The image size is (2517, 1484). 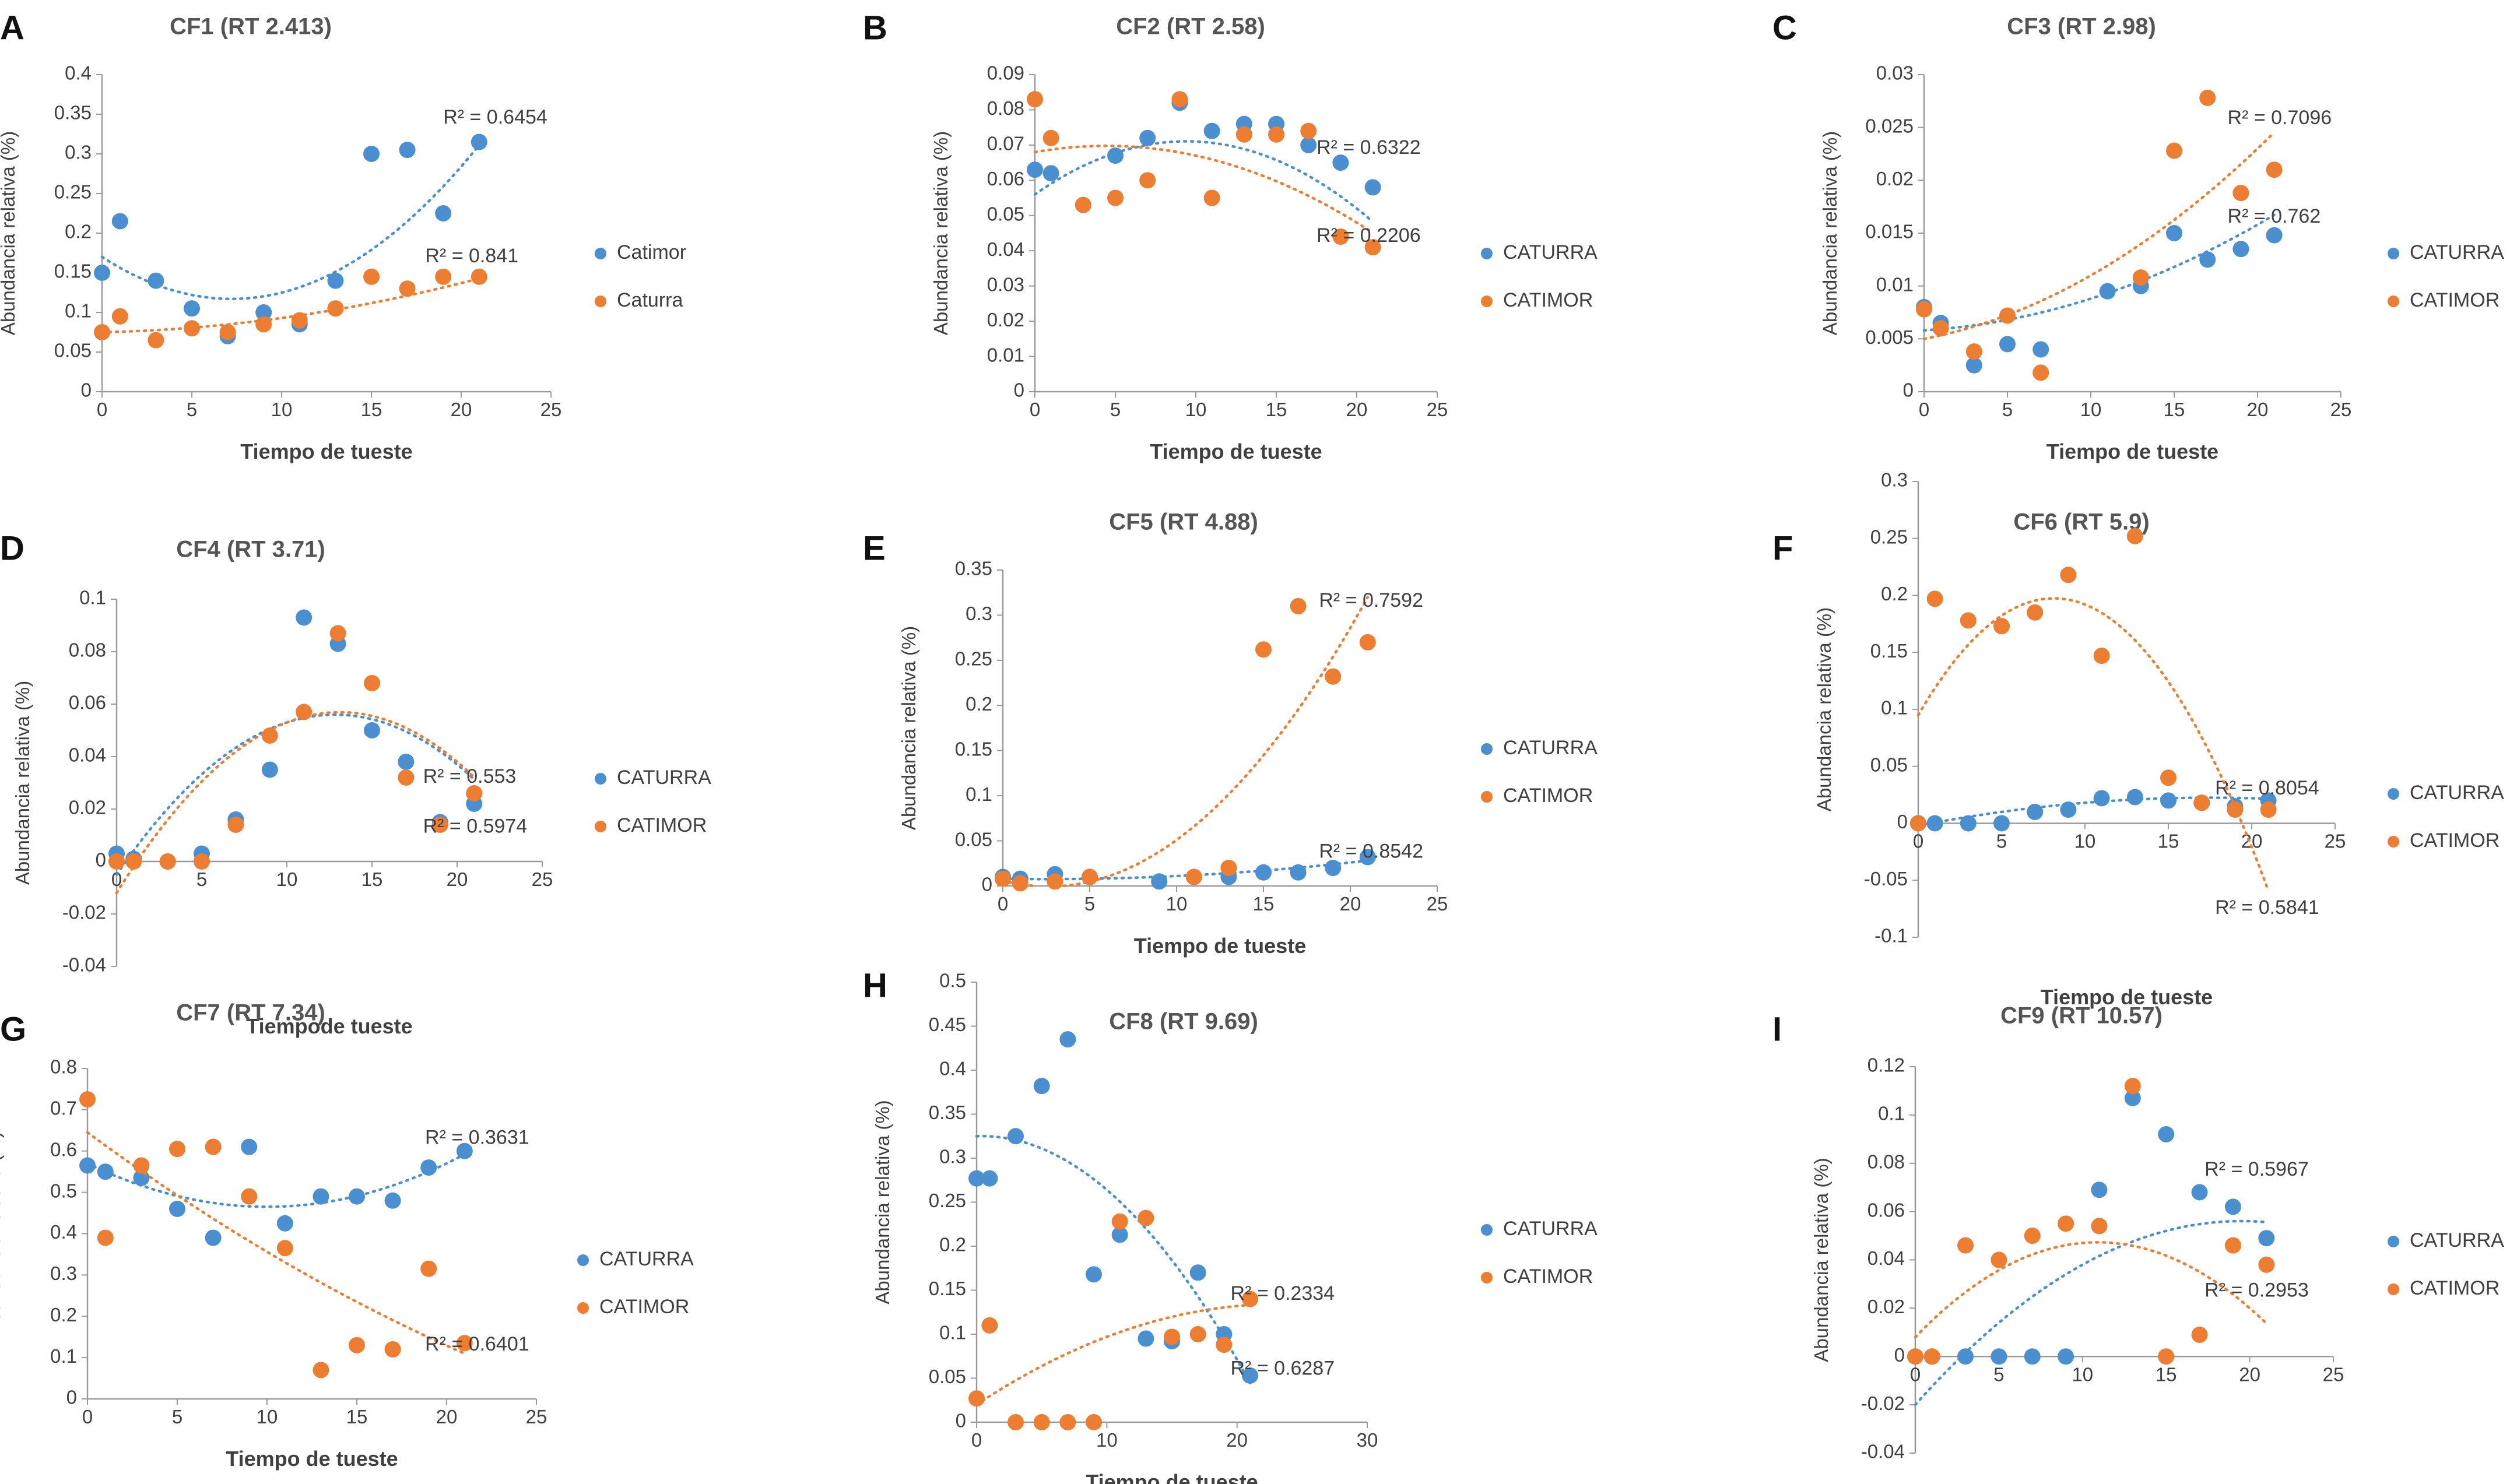 What do you see at coordinates (875, 28) in the screenshot?
I see `panel-letter: B` at bounding box center [875, 28].